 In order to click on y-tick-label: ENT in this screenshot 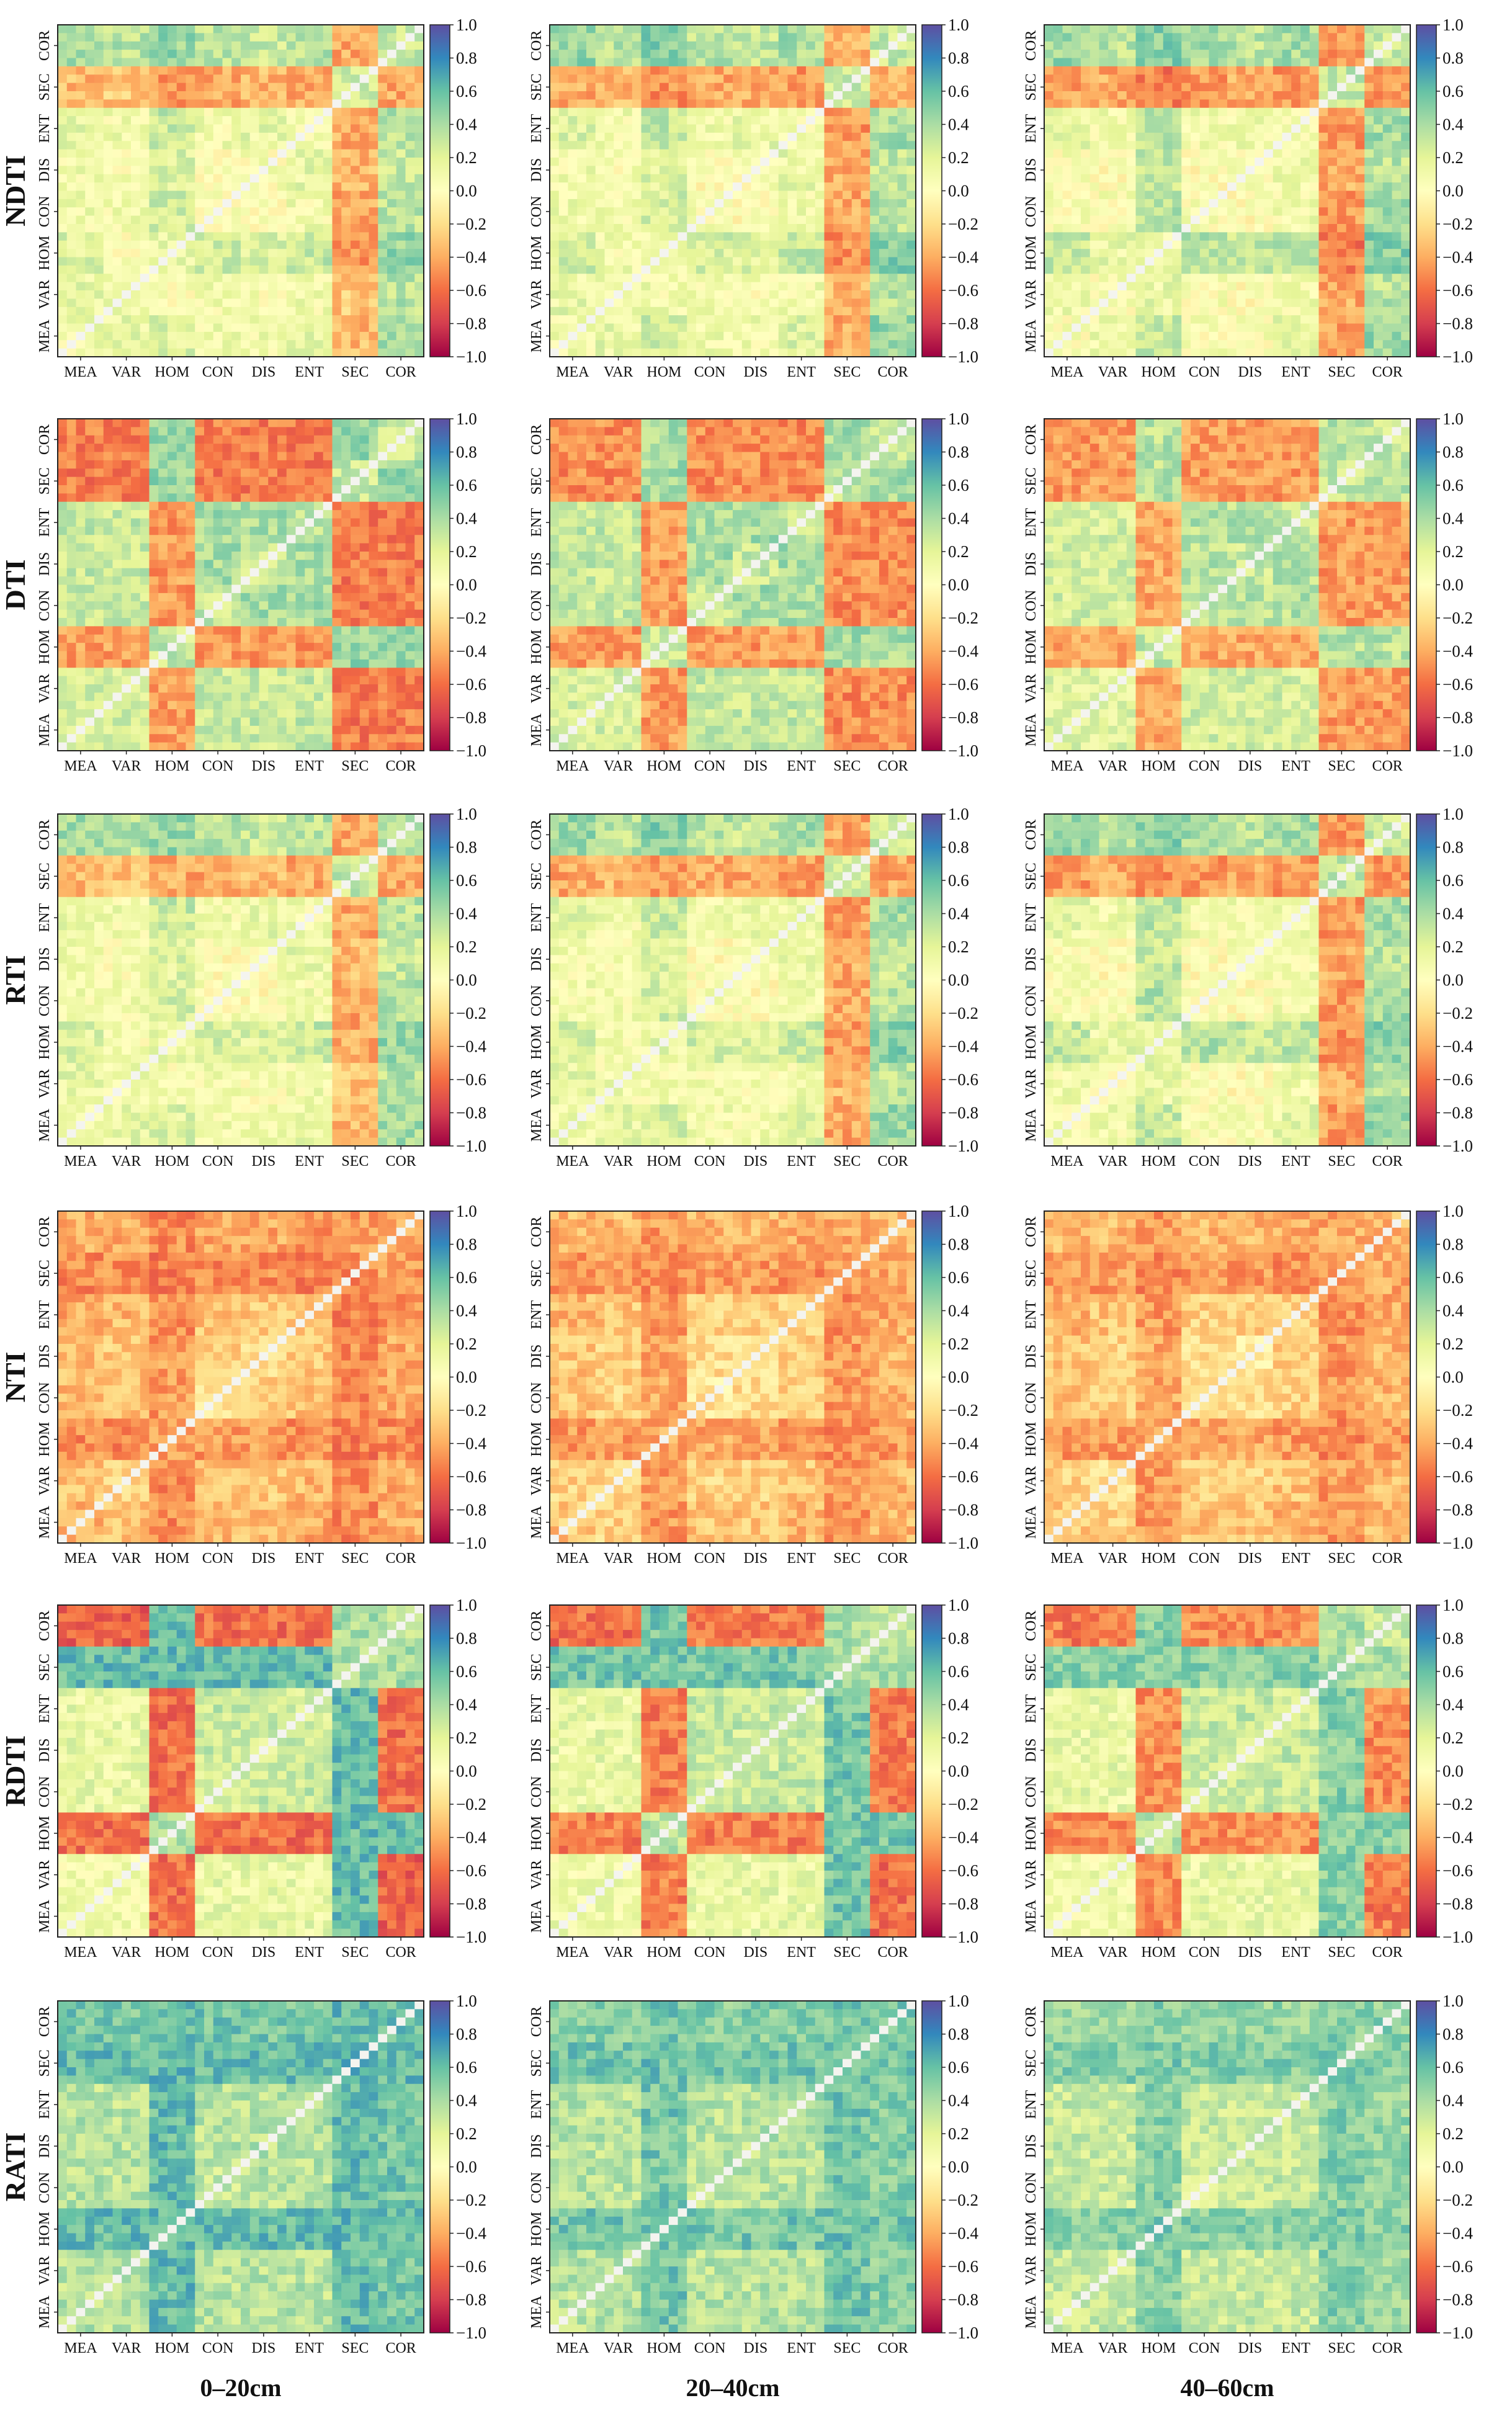, I will do `click(45, 128)`.